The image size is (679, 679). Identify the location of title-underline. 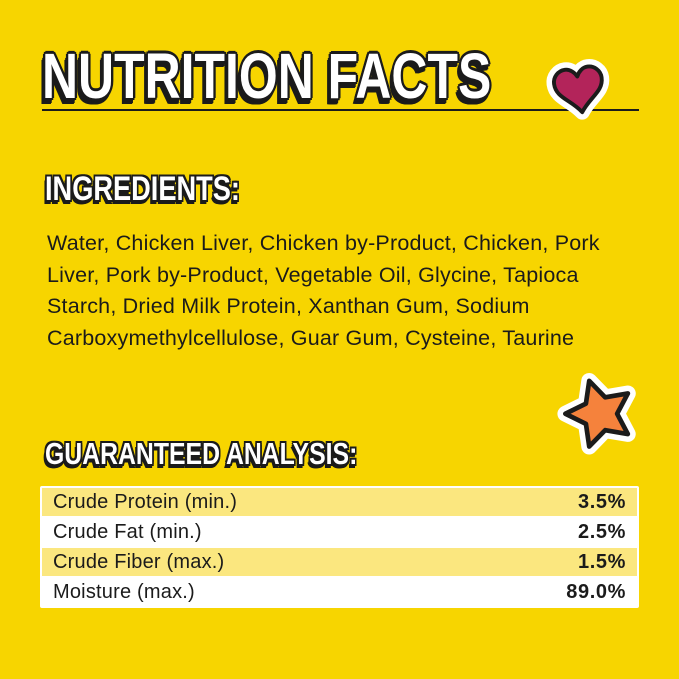
(340, 110).